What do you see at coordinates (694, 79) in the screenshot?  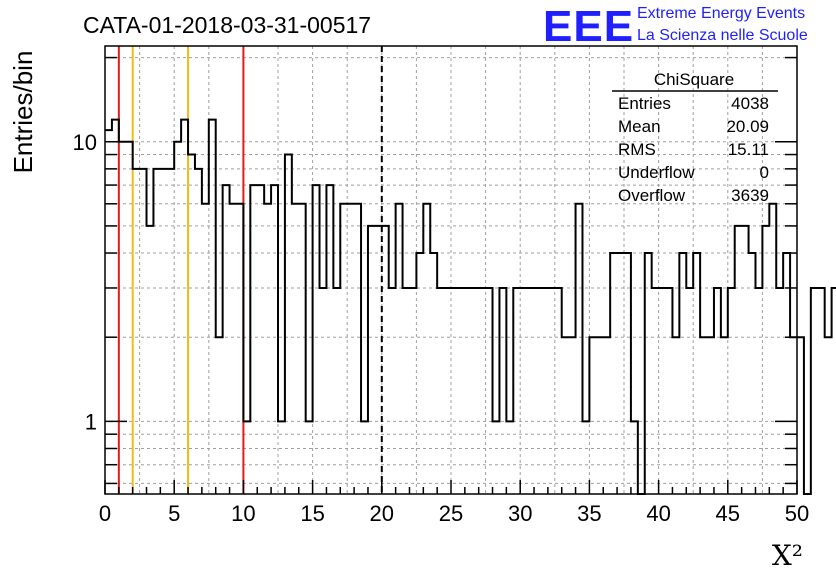 I see `stats-title: ChiSquare` at bounding box center [694, 79].